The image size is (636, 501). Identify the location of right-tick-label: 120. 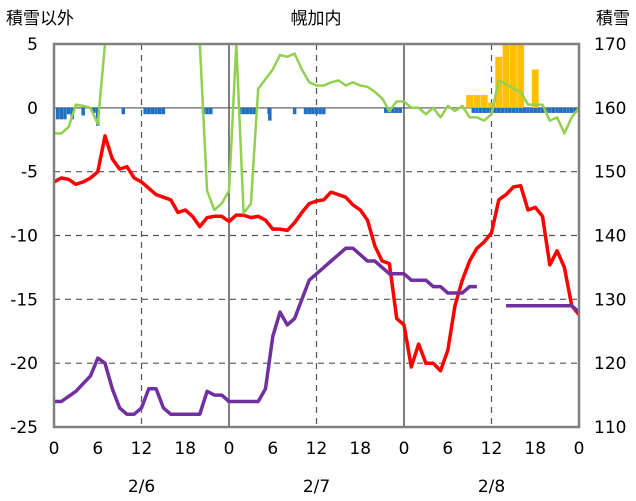
(610, 364).